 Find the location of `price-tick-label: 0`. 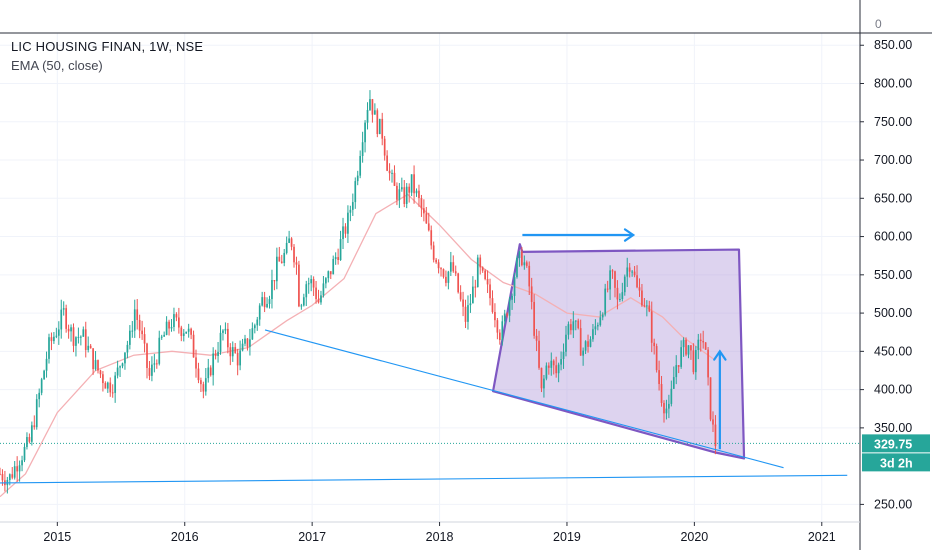

price-tick-label: 0 is located at coordinates (878, 24).